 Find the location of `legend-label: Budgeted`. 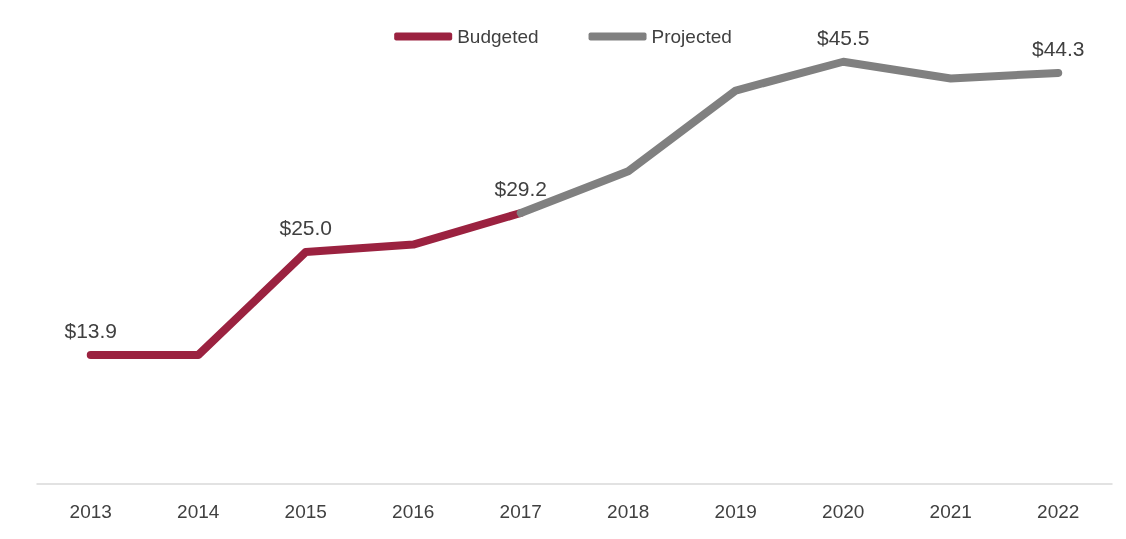

legend-label: Budgeted is located at coordinates (498, 36).